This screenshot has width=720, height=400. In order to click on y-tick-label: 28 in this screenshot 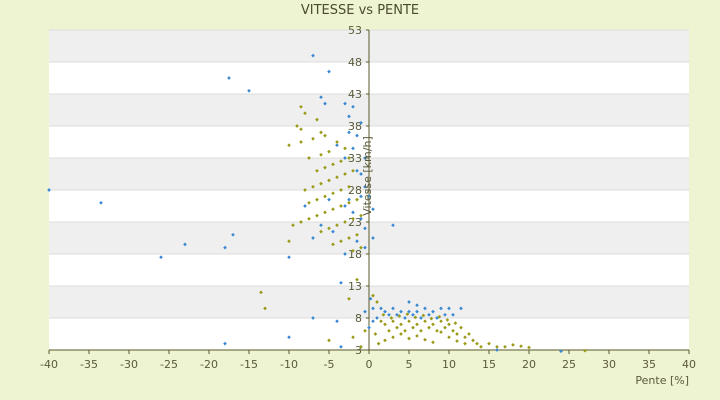, I will do `click(355, 190)`.